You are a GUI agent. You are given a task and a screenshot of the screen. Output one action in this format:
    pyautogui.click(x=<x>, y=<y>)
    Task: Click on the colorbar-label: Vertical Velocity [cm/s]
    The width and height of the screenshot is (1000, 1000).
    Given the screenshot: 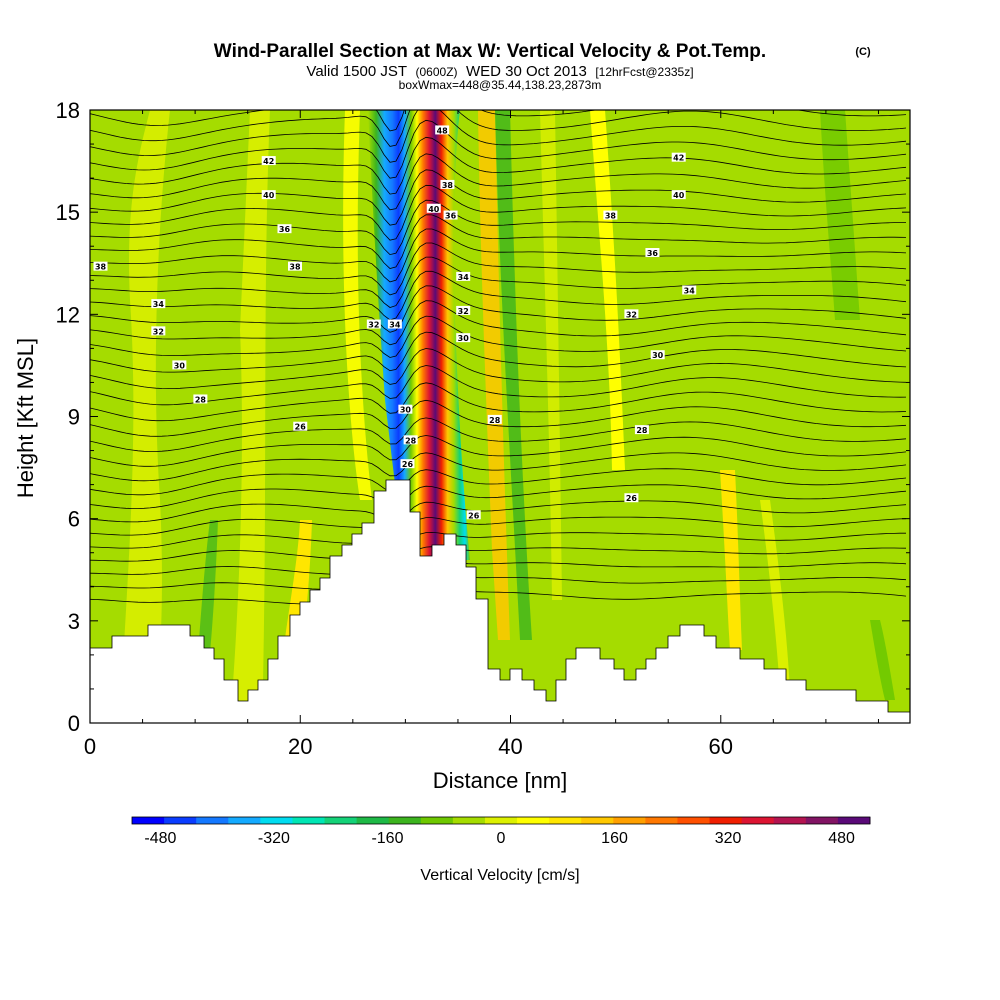 What is the action you would take?
    pyautogui.click(x=499, y=875)
    